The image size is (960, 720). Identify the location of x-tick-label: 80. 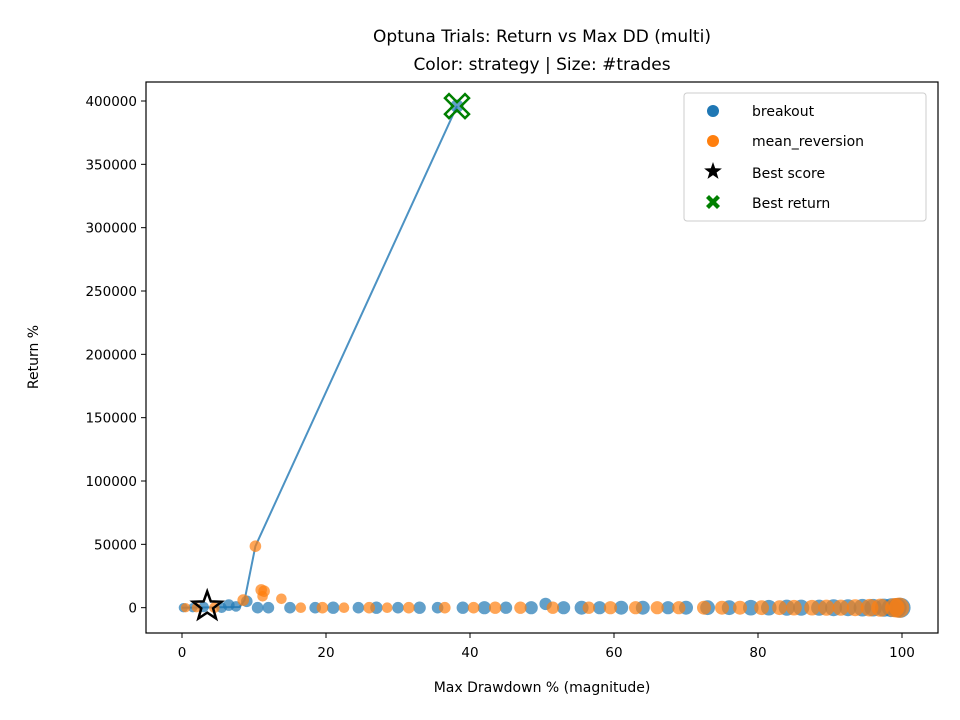
(757, 653).